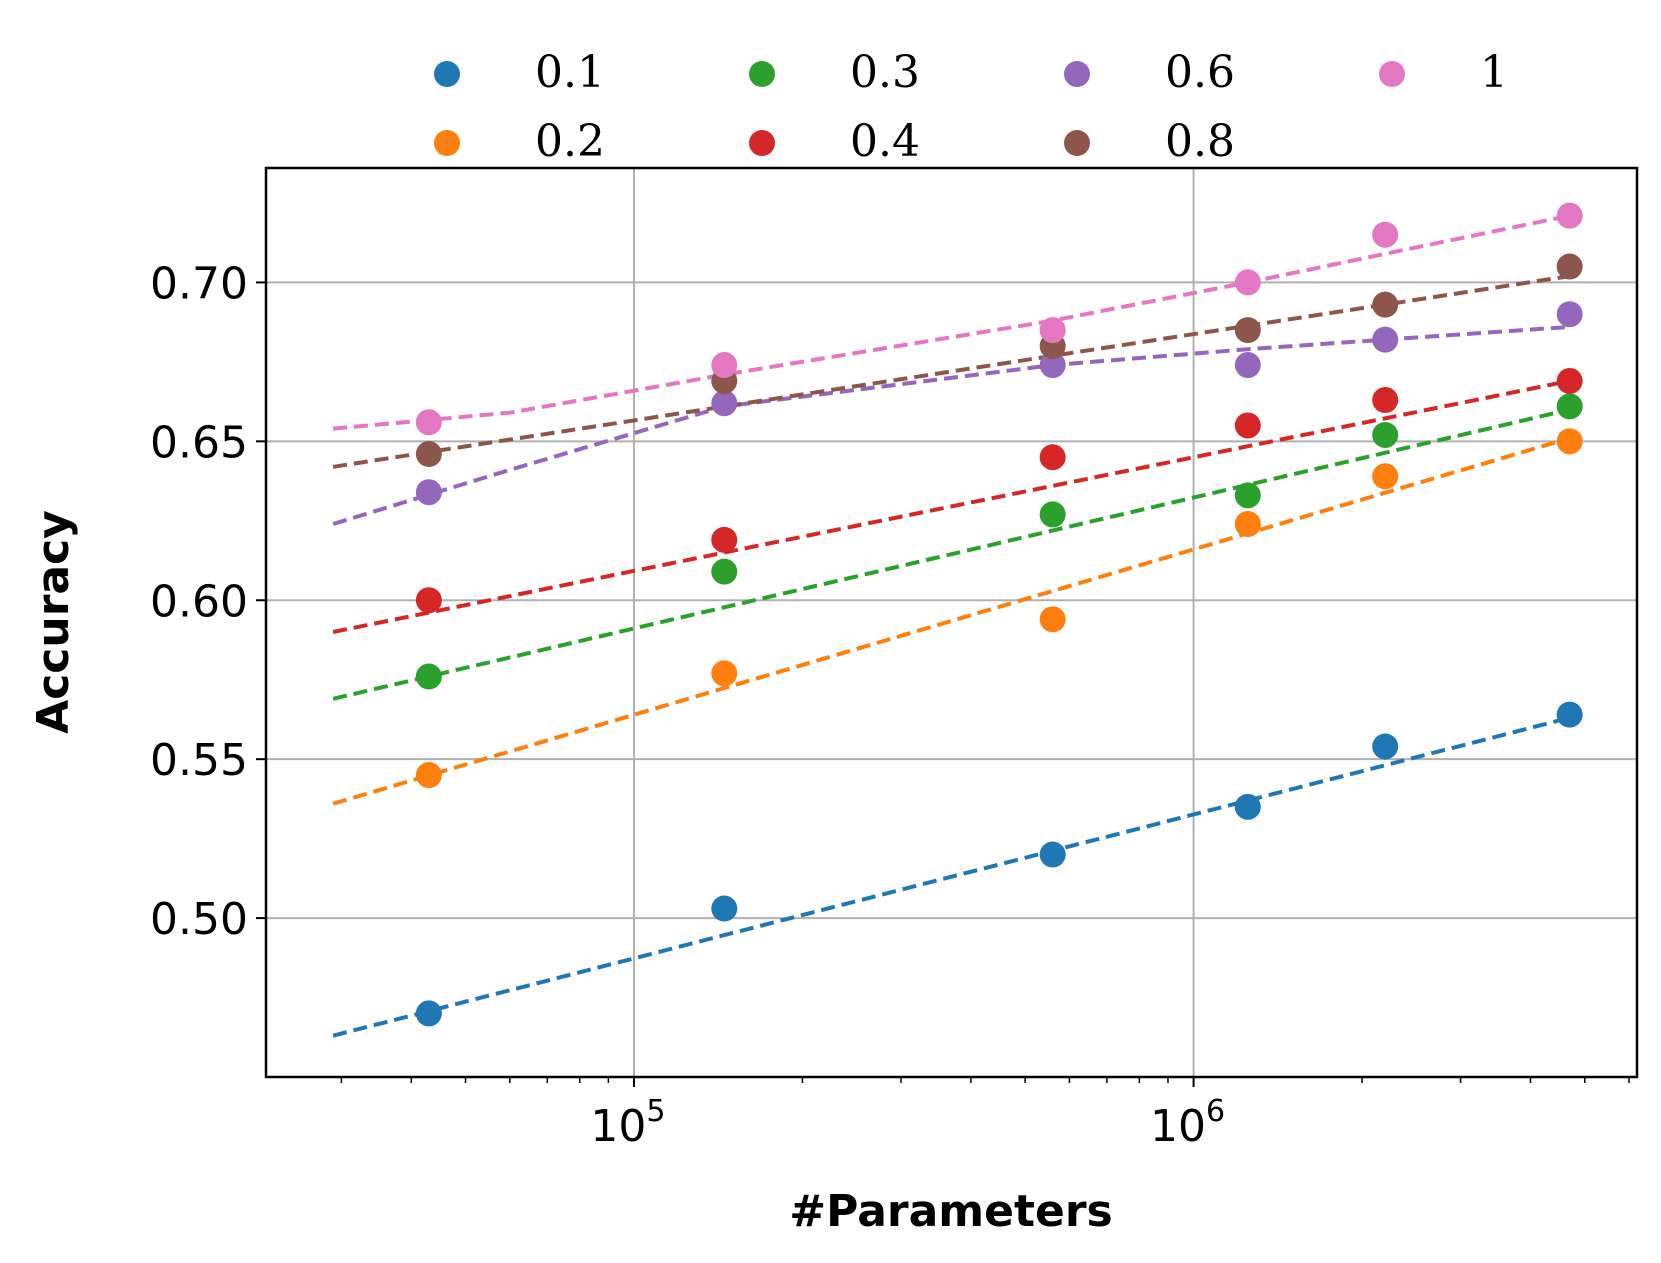  What do you see at coordinates (950, 1211) in the screenshot?
I see `x-axis-label: #Parameters` at bounding box center [950, 1211].